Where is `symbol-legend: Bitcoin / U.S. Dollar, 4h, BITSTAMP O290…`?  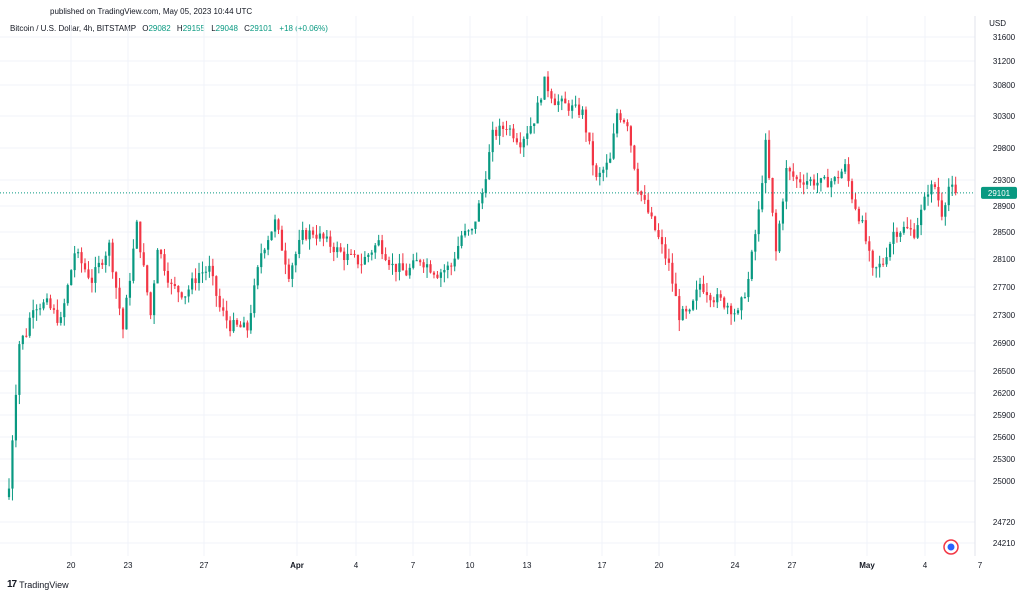 symbol-legend: Bitcoin / U.S. Dollar, 4h, BITSTAMP O290… is located at coordinates (169, 28).